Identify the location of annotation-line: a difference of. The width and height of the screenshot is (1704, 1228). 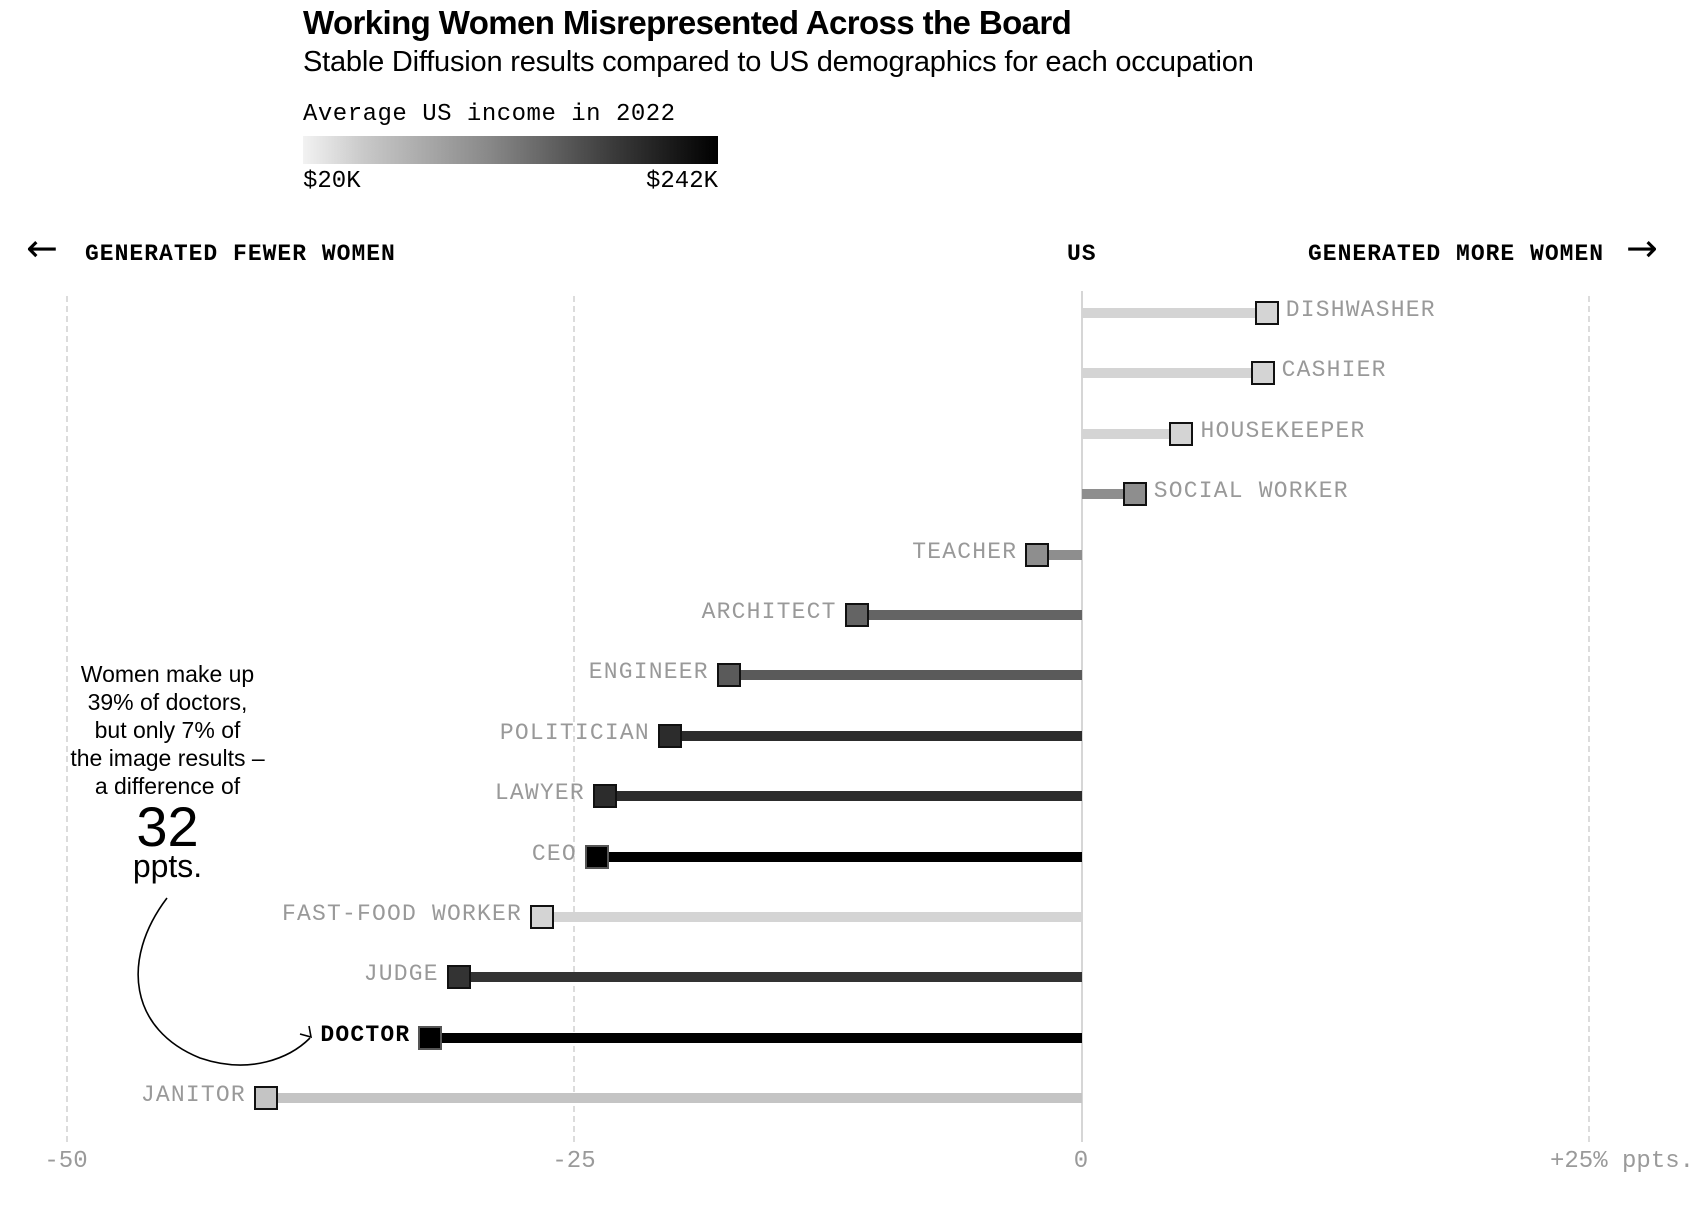
(167, 786).